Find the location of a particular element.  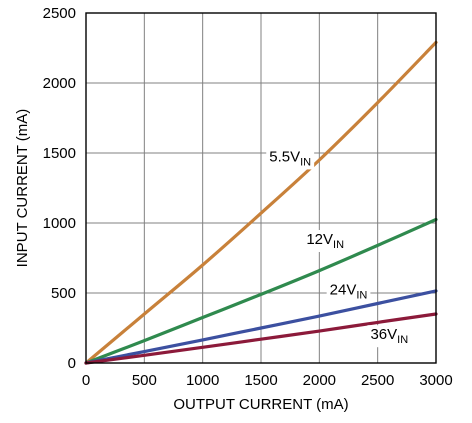

y-tick-label: 2000 is located at coordinates (59, 83).